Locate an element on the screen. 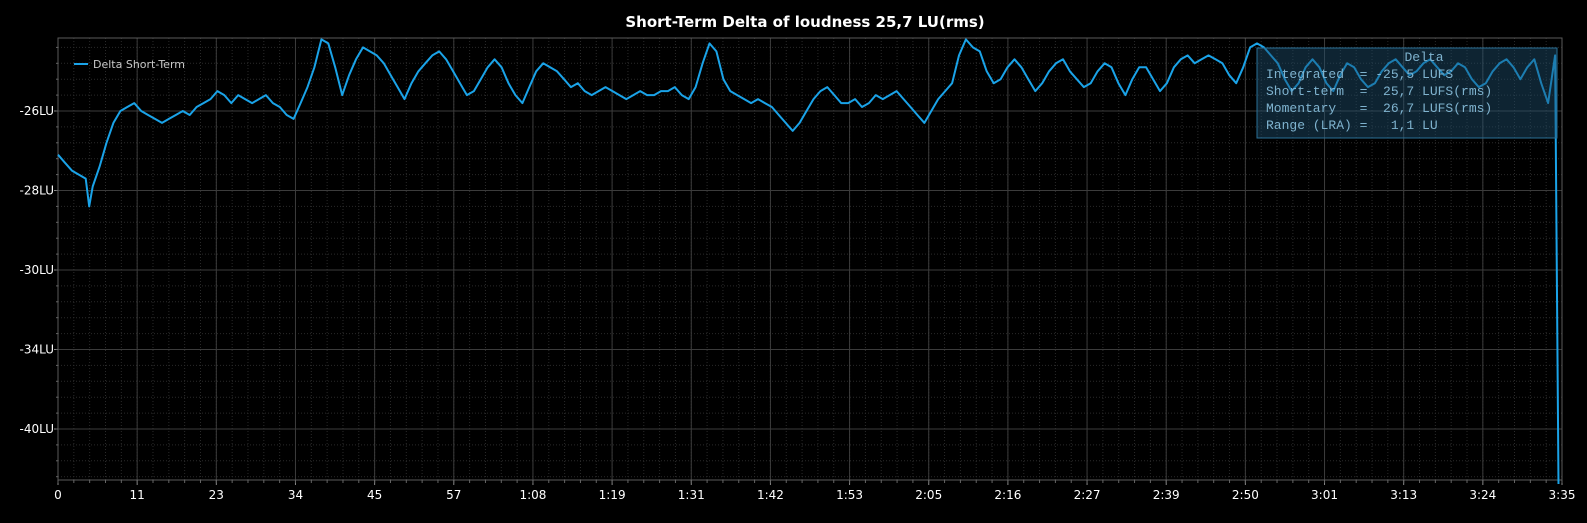 This screenshot has height=523, width=1587. y-tick-label: -26LU is located at coordinates (37, 111).